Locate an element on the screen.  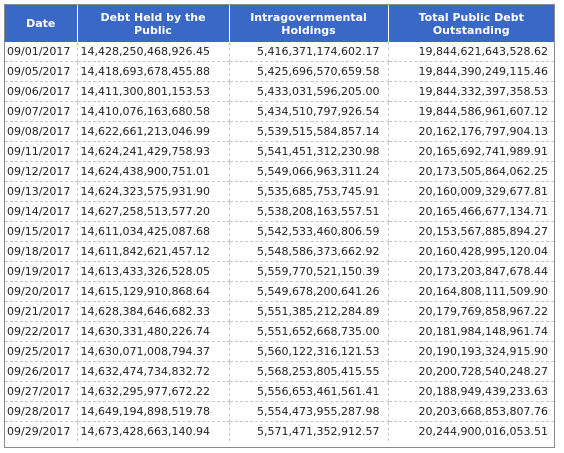
cell-date: 09/28/2017 is located at coordinates (41, 411).